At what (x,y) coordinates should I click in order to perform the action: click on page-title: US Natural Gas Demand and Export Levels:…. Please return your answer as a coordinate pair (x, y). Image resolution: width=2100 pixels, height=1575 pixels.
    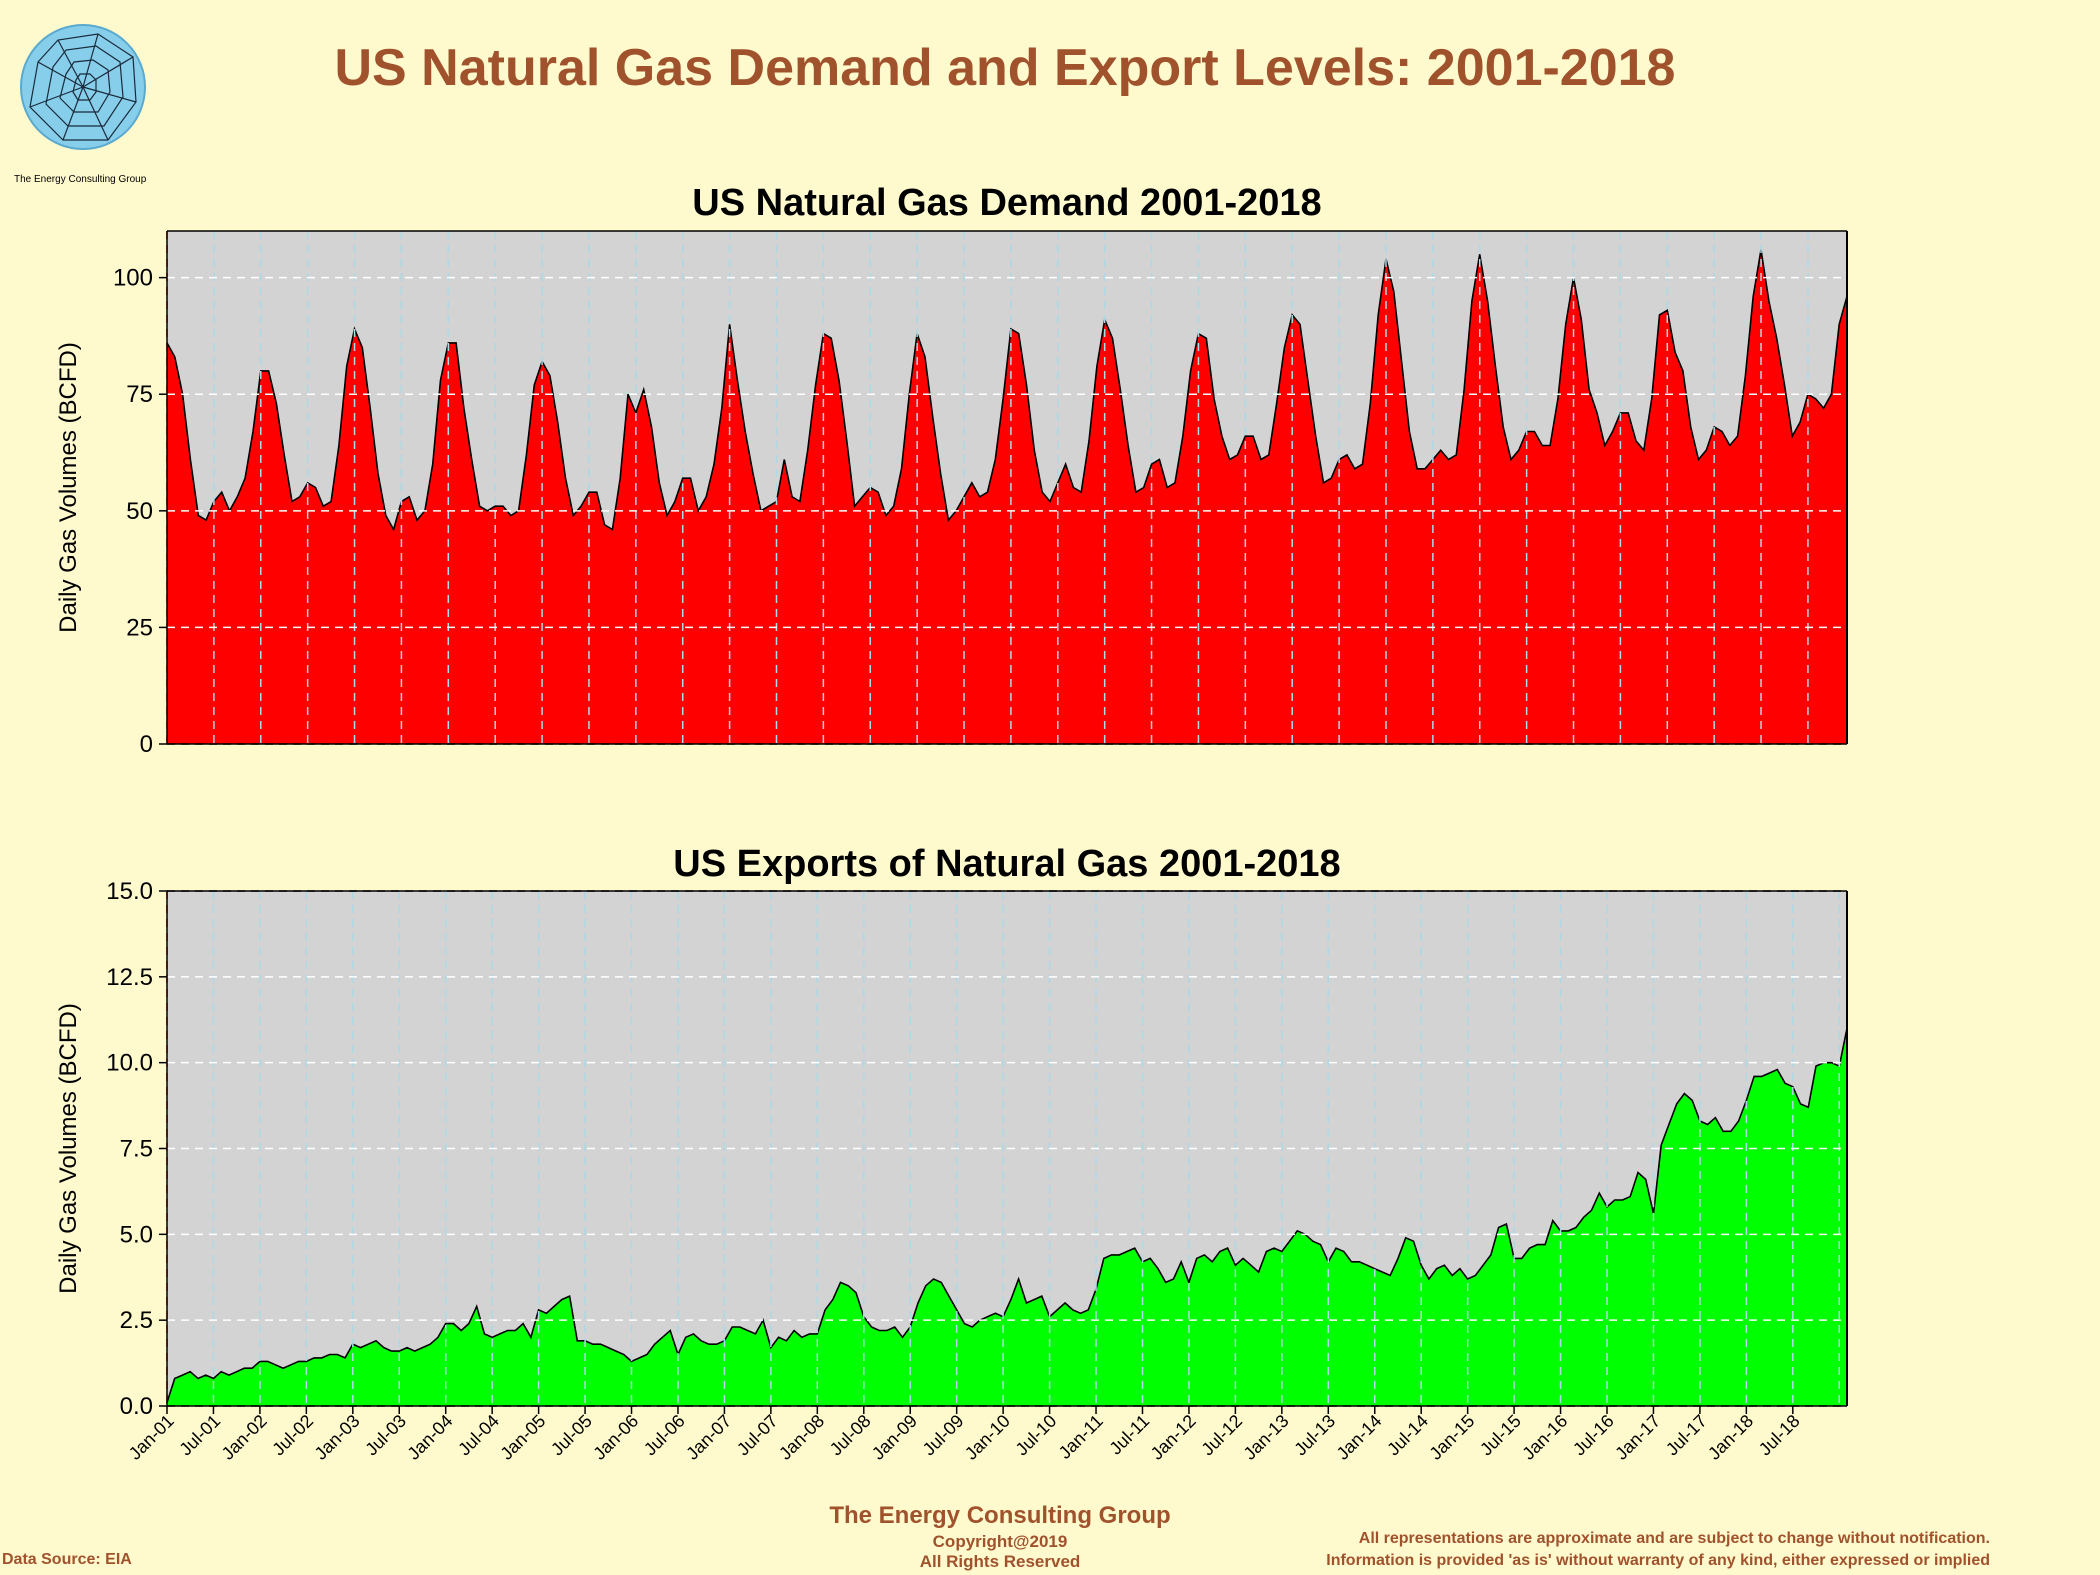
    Looking at the image, I should click on (1005, 68).